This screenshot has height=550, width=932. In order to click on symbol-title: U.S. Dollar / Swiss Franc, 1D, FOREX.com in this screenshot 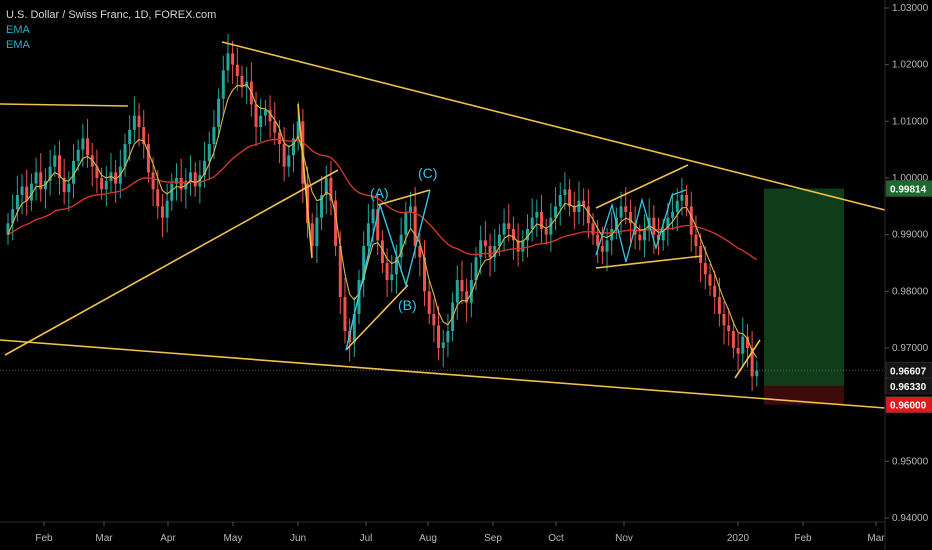, I will do `click(111, 15)`.